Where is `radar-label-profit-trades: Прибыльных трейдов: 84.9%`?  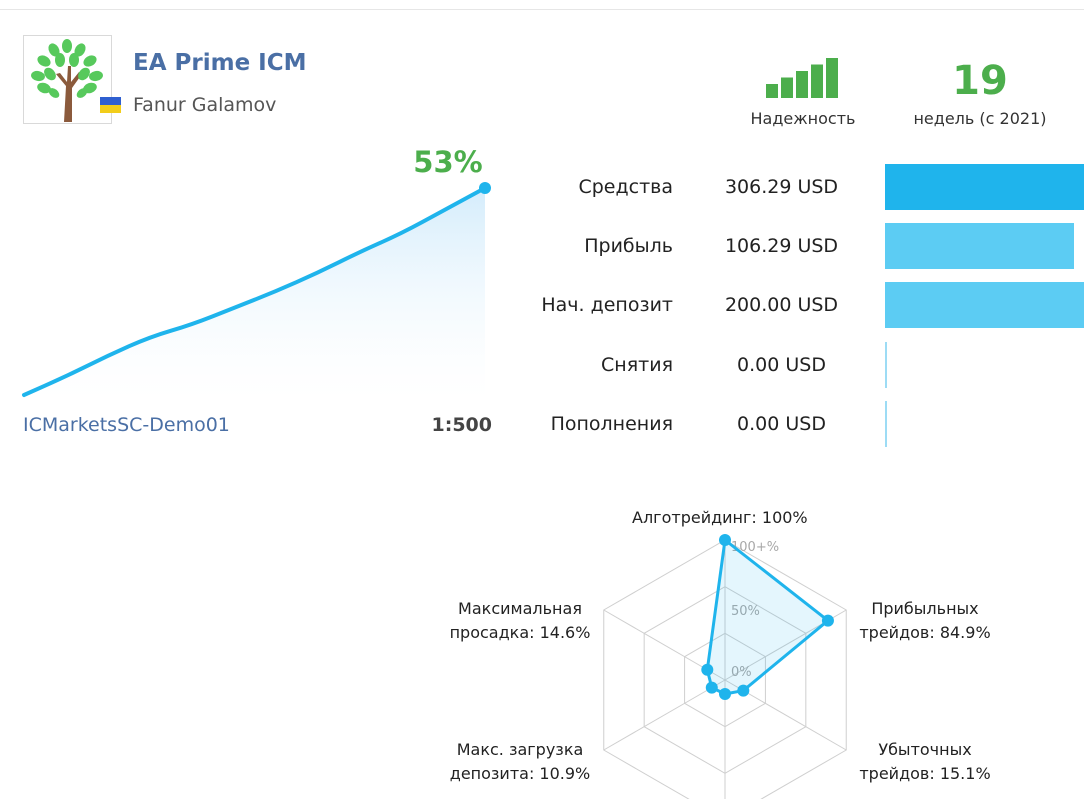
radar-label-profit-trades: Прибыльных трейдов: 84.9% is located at coordinates (925, 621).